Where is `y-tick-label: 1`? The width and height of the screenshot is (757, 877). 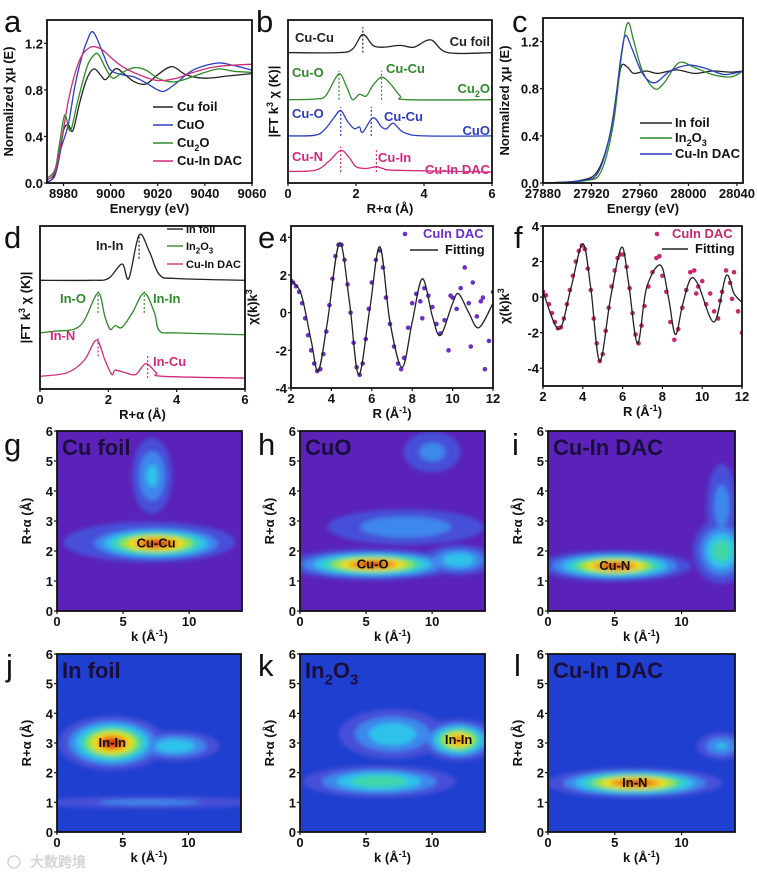
y-tick-label: 1 is located at coordinates (540, 802).